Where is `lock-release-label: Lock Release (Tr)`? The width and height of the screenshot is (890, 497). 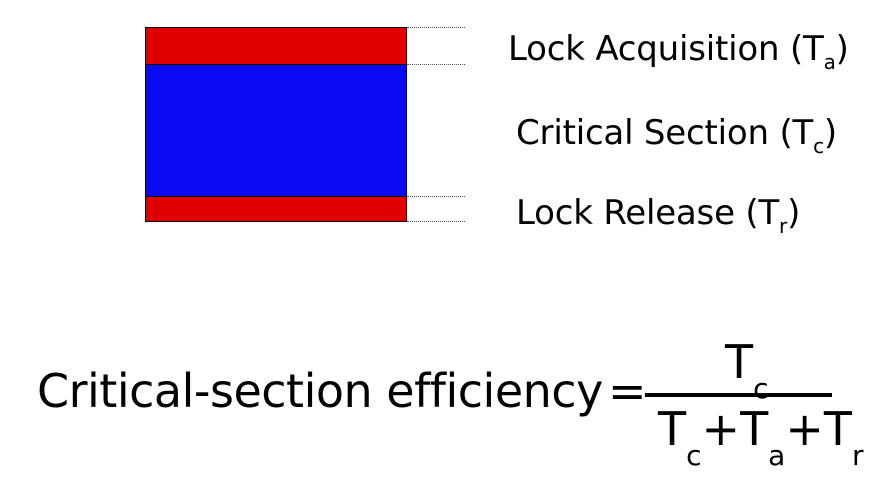
lock-release-label: Lock Release (Tr) is located at coordinates (658, 214).